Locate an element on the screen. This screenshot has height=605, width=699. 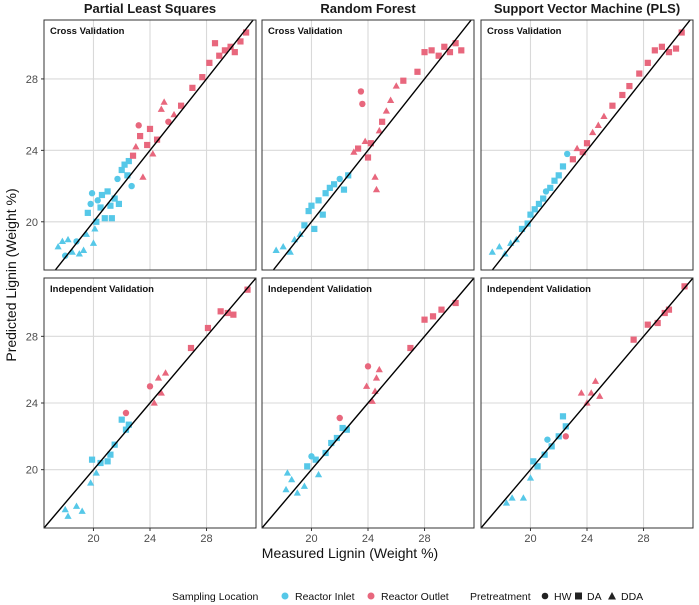
y-tick-label: 24 is located at coordinates (32, 404).